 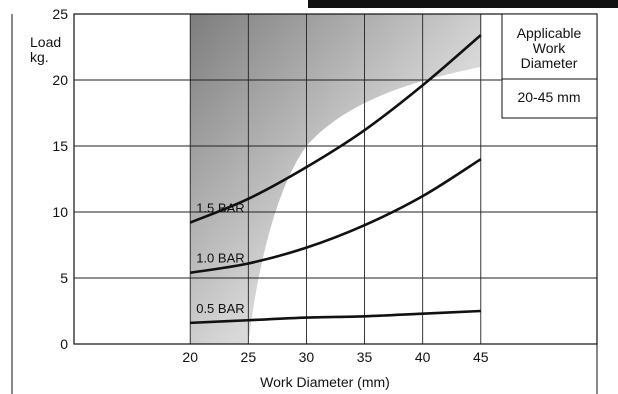 What do you see at coordinates (325, 382) in the screenshot?
I see `x-axis-label: Work Diameter (mm)` at bounding box center [325, 382].